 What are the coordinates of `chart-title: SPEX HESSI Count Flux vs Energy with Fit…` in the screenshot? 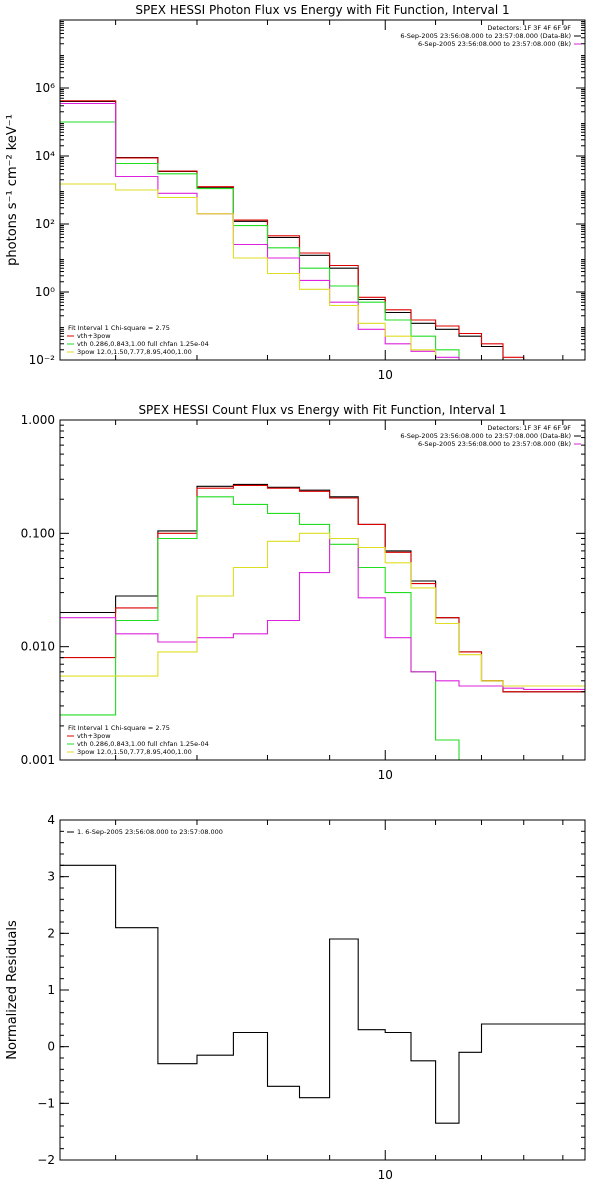 It's located at (322, 410).